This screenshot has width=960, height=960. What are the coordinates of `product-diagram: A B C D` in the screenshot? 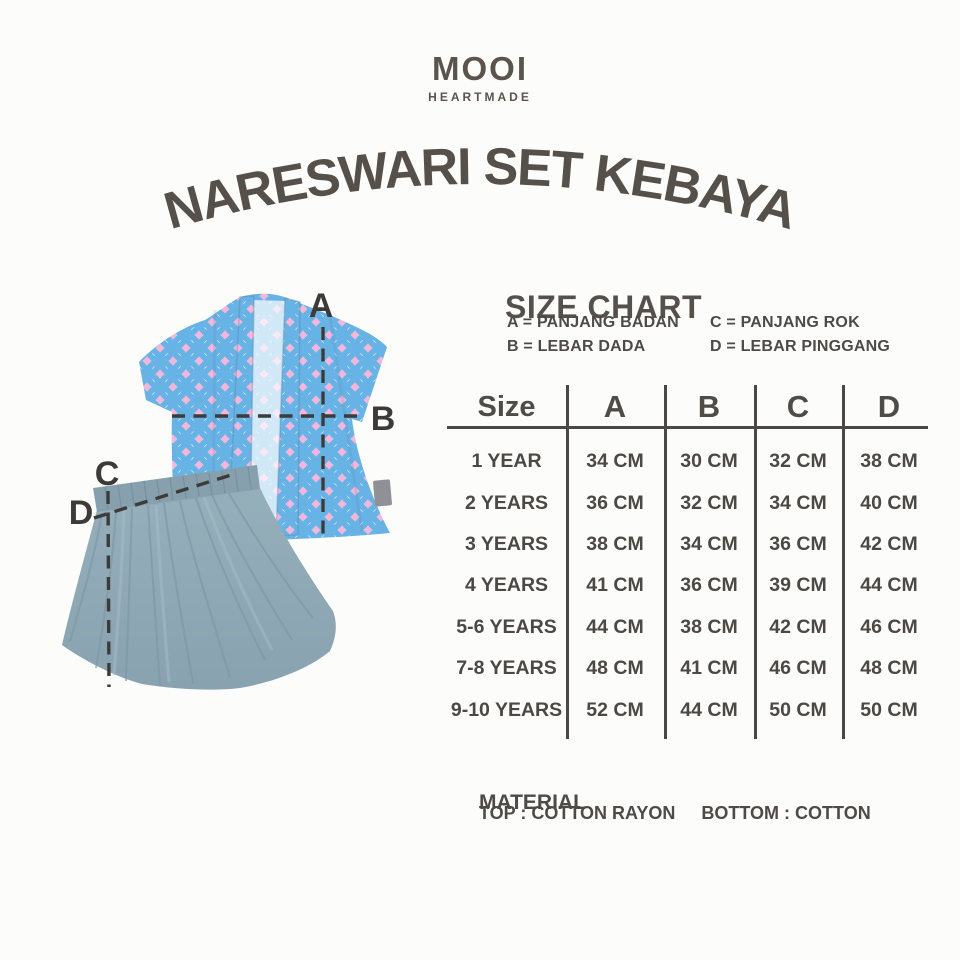 It's located at (229, 488).